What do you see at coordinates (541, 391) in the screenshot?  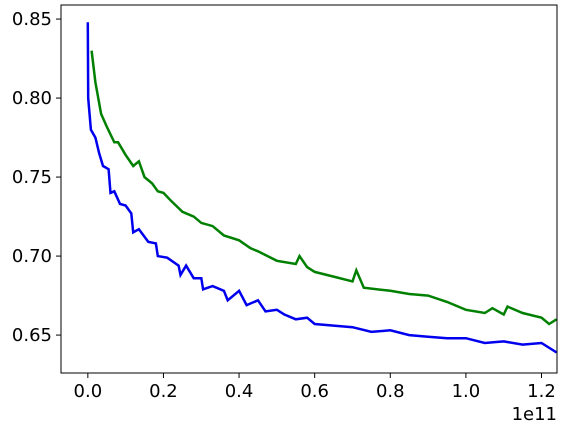 I see `x-tick-label: 1.2` at bounding box center [541, 391].